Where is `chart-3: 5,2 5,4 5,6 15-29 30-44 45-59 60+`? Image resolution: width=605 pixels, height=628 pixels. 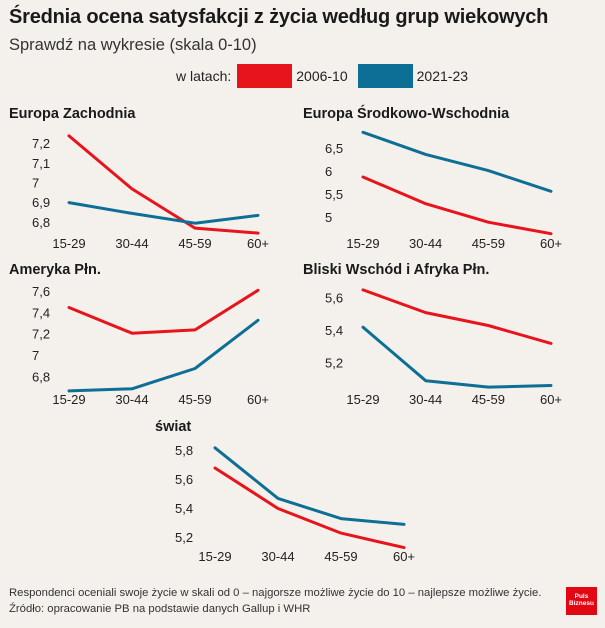
chart-3: 5,2 5,4 5,6 15-29 30-44 45-59 60+ is located at coordinates (443, 347).